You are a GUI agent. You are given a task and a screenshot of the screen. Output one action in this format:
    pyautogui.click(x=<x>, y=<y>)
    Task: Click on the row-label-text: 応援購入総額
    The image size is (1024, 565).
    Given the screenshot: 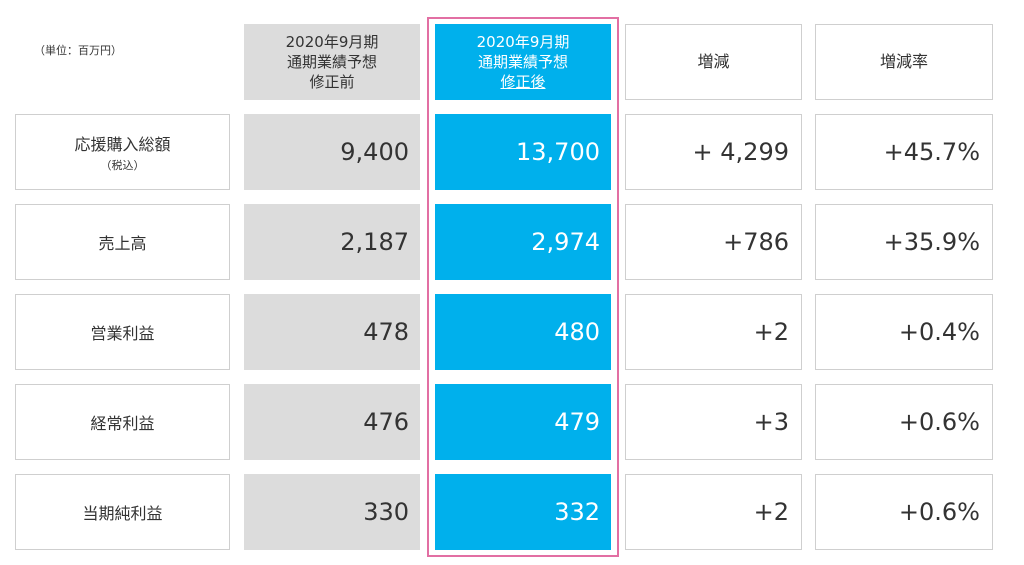 What is the action you would take?
    pyautogui.click(x=122, y=144)
    